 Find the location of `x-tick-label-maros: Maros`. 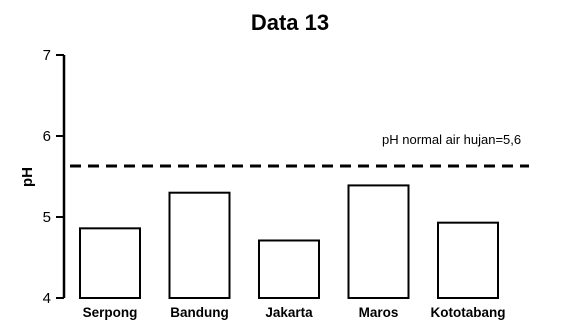

x-tick-label-maros: Maros is located at coordinates (379, 312).